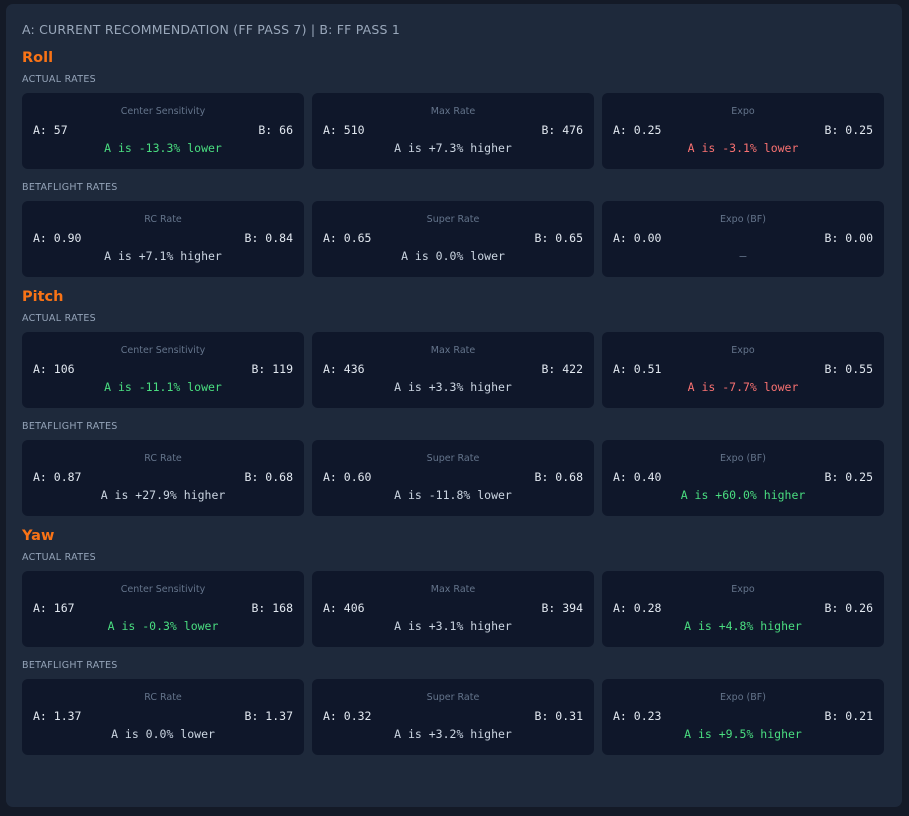 The image size is (909, 816). Describe the element at coordinates (848, 716) in the screenshot. I see `value-b: B: 0.21` at that location.